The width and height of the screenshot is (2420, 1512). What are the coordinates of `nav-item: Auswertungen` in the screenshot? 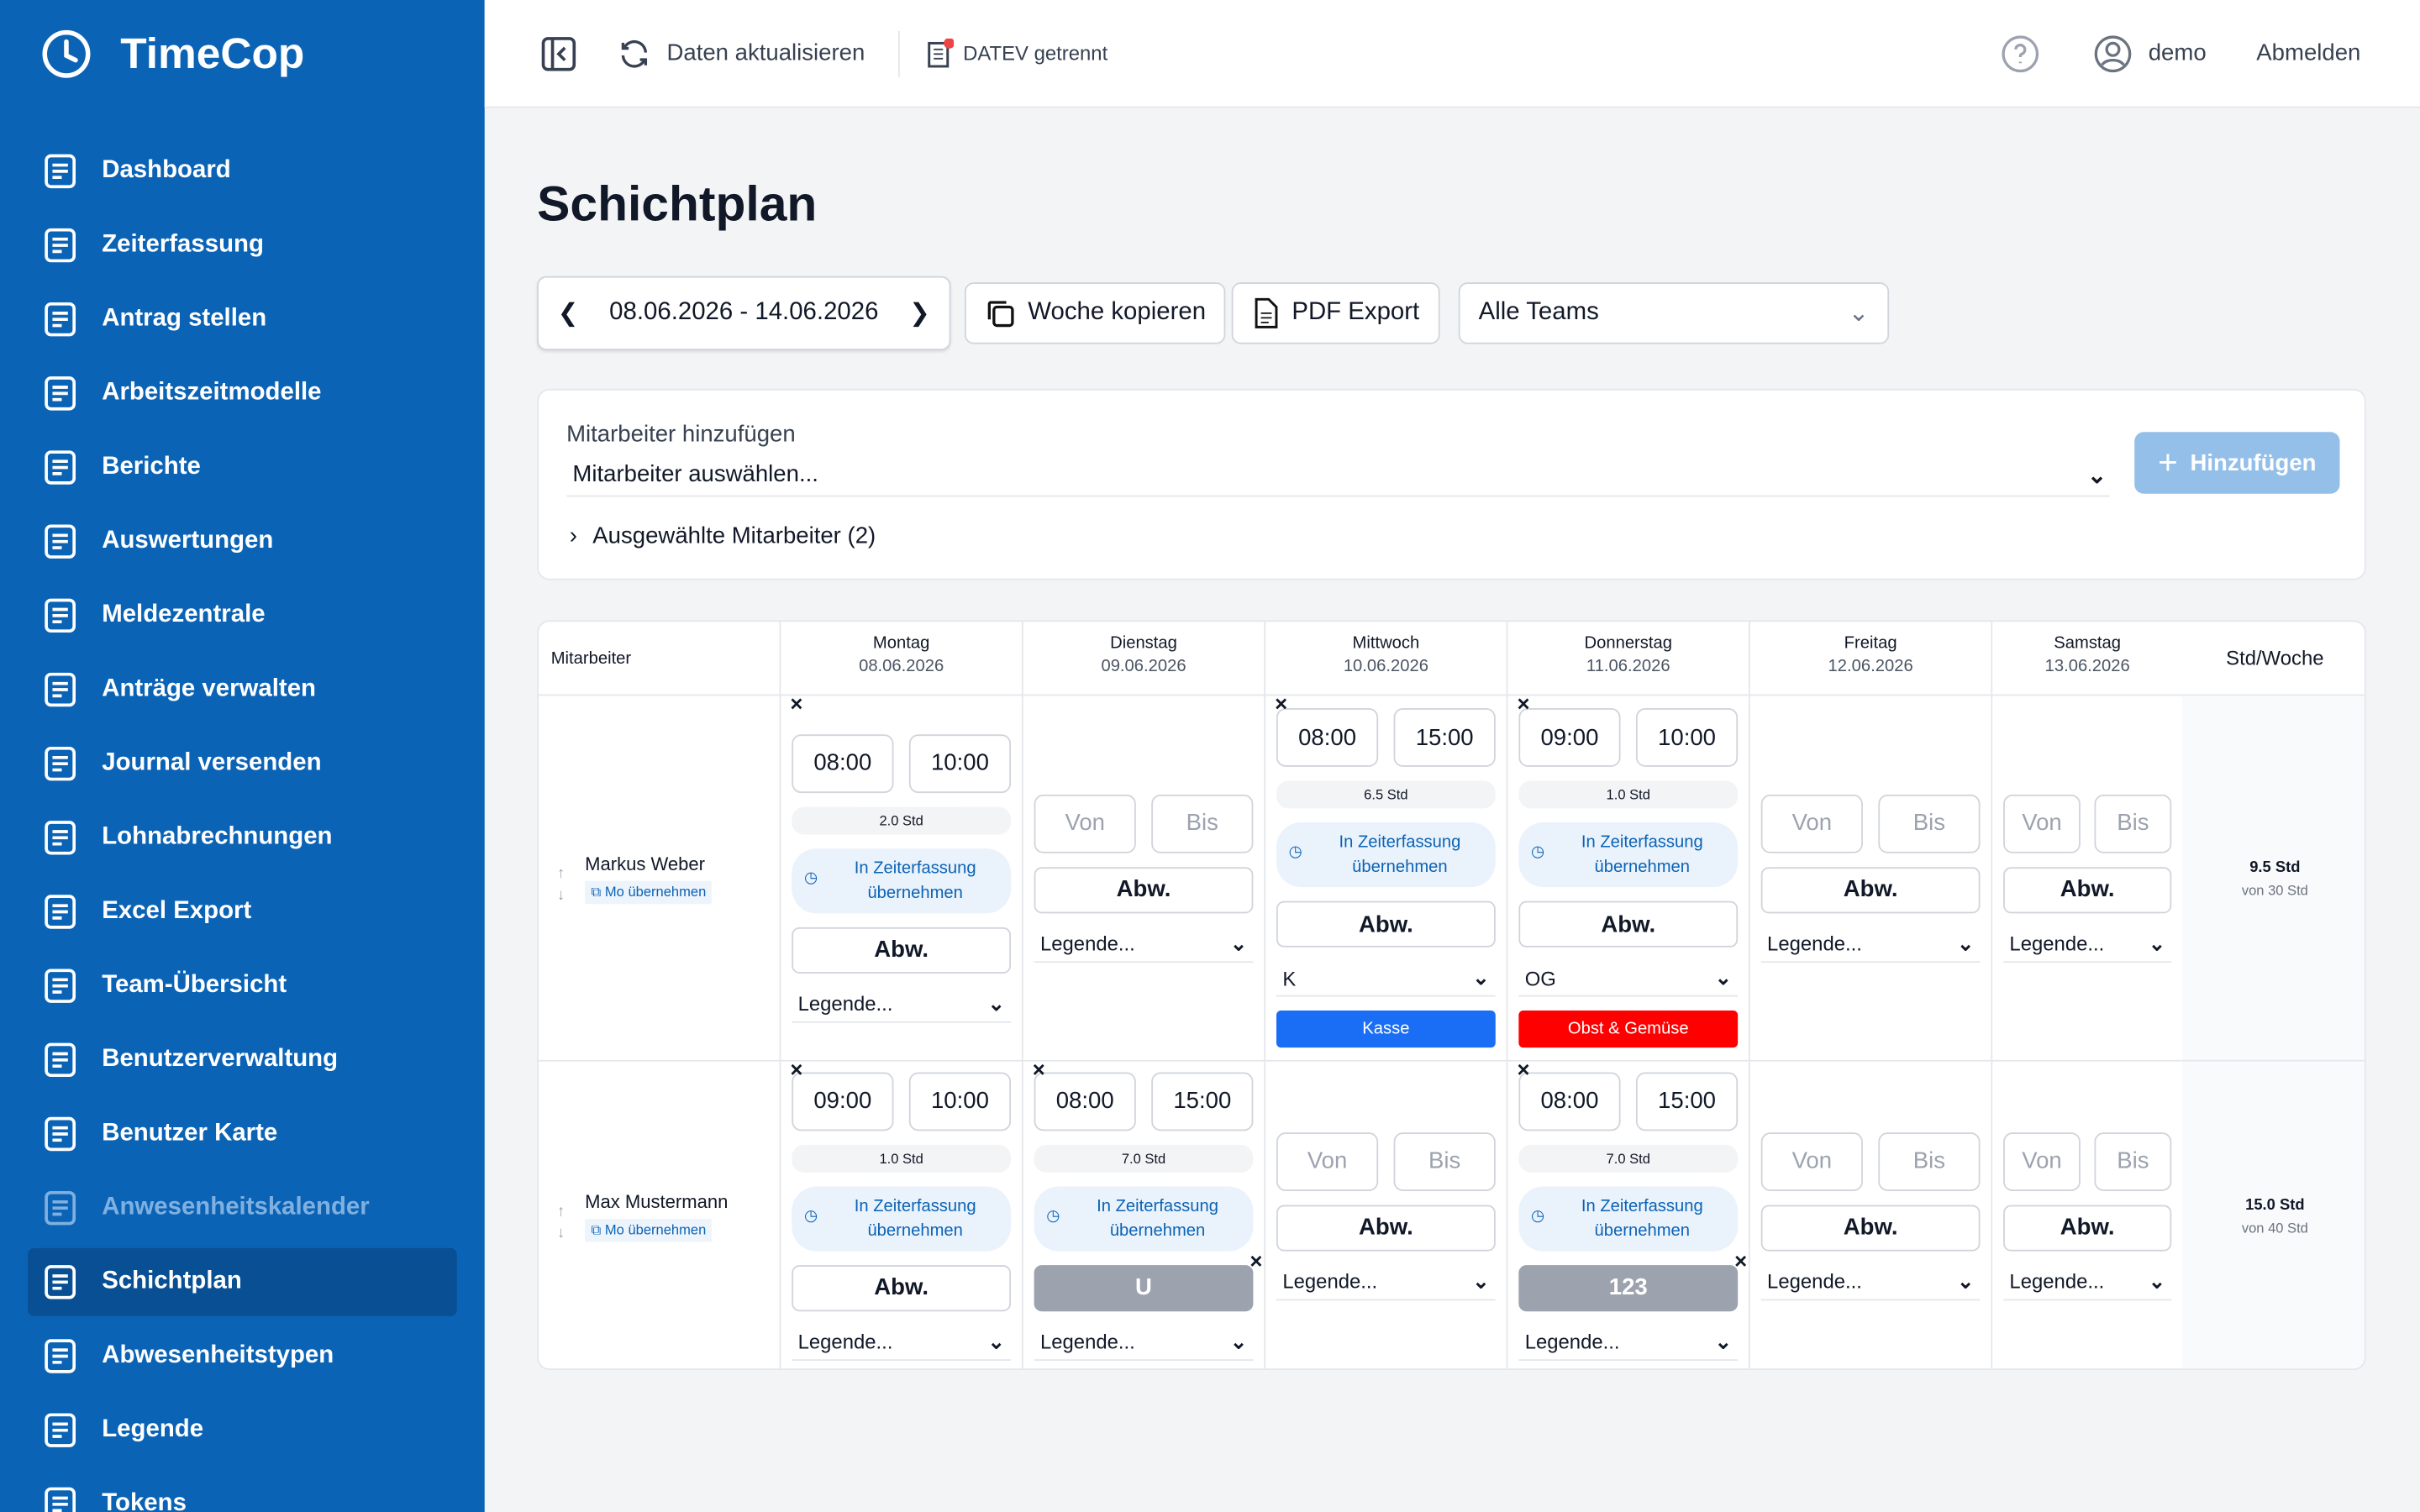 It's located at (242, 541).